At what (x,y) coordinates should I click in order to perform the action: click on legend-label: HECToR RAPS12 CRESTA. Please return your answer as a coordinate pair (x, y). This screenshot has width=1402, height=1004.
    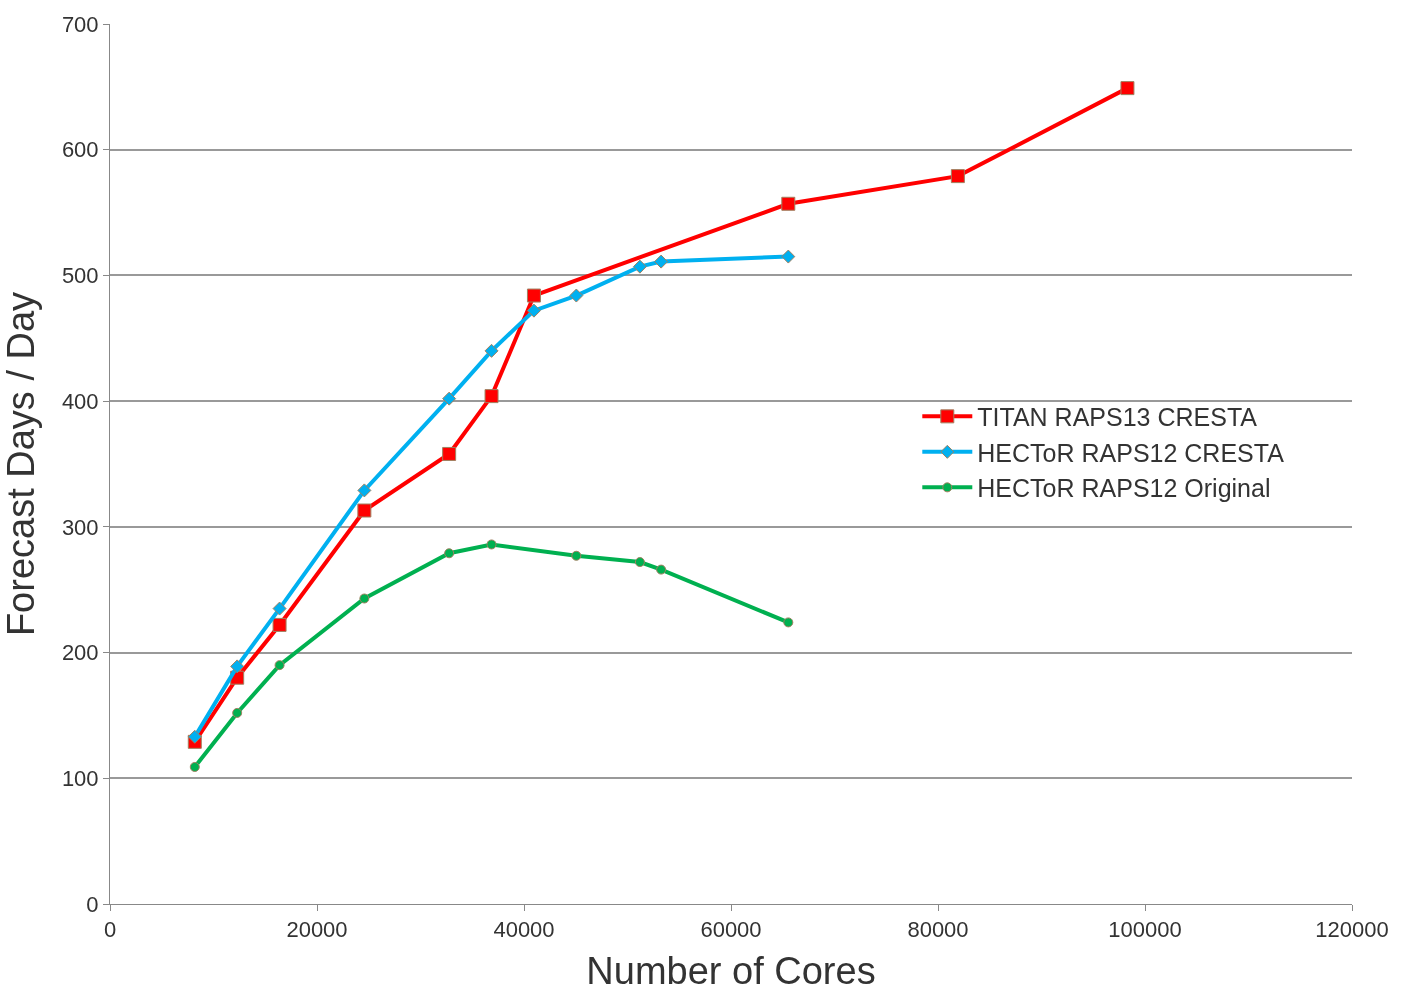
    Looking at the image, I should click on (1131, 452).